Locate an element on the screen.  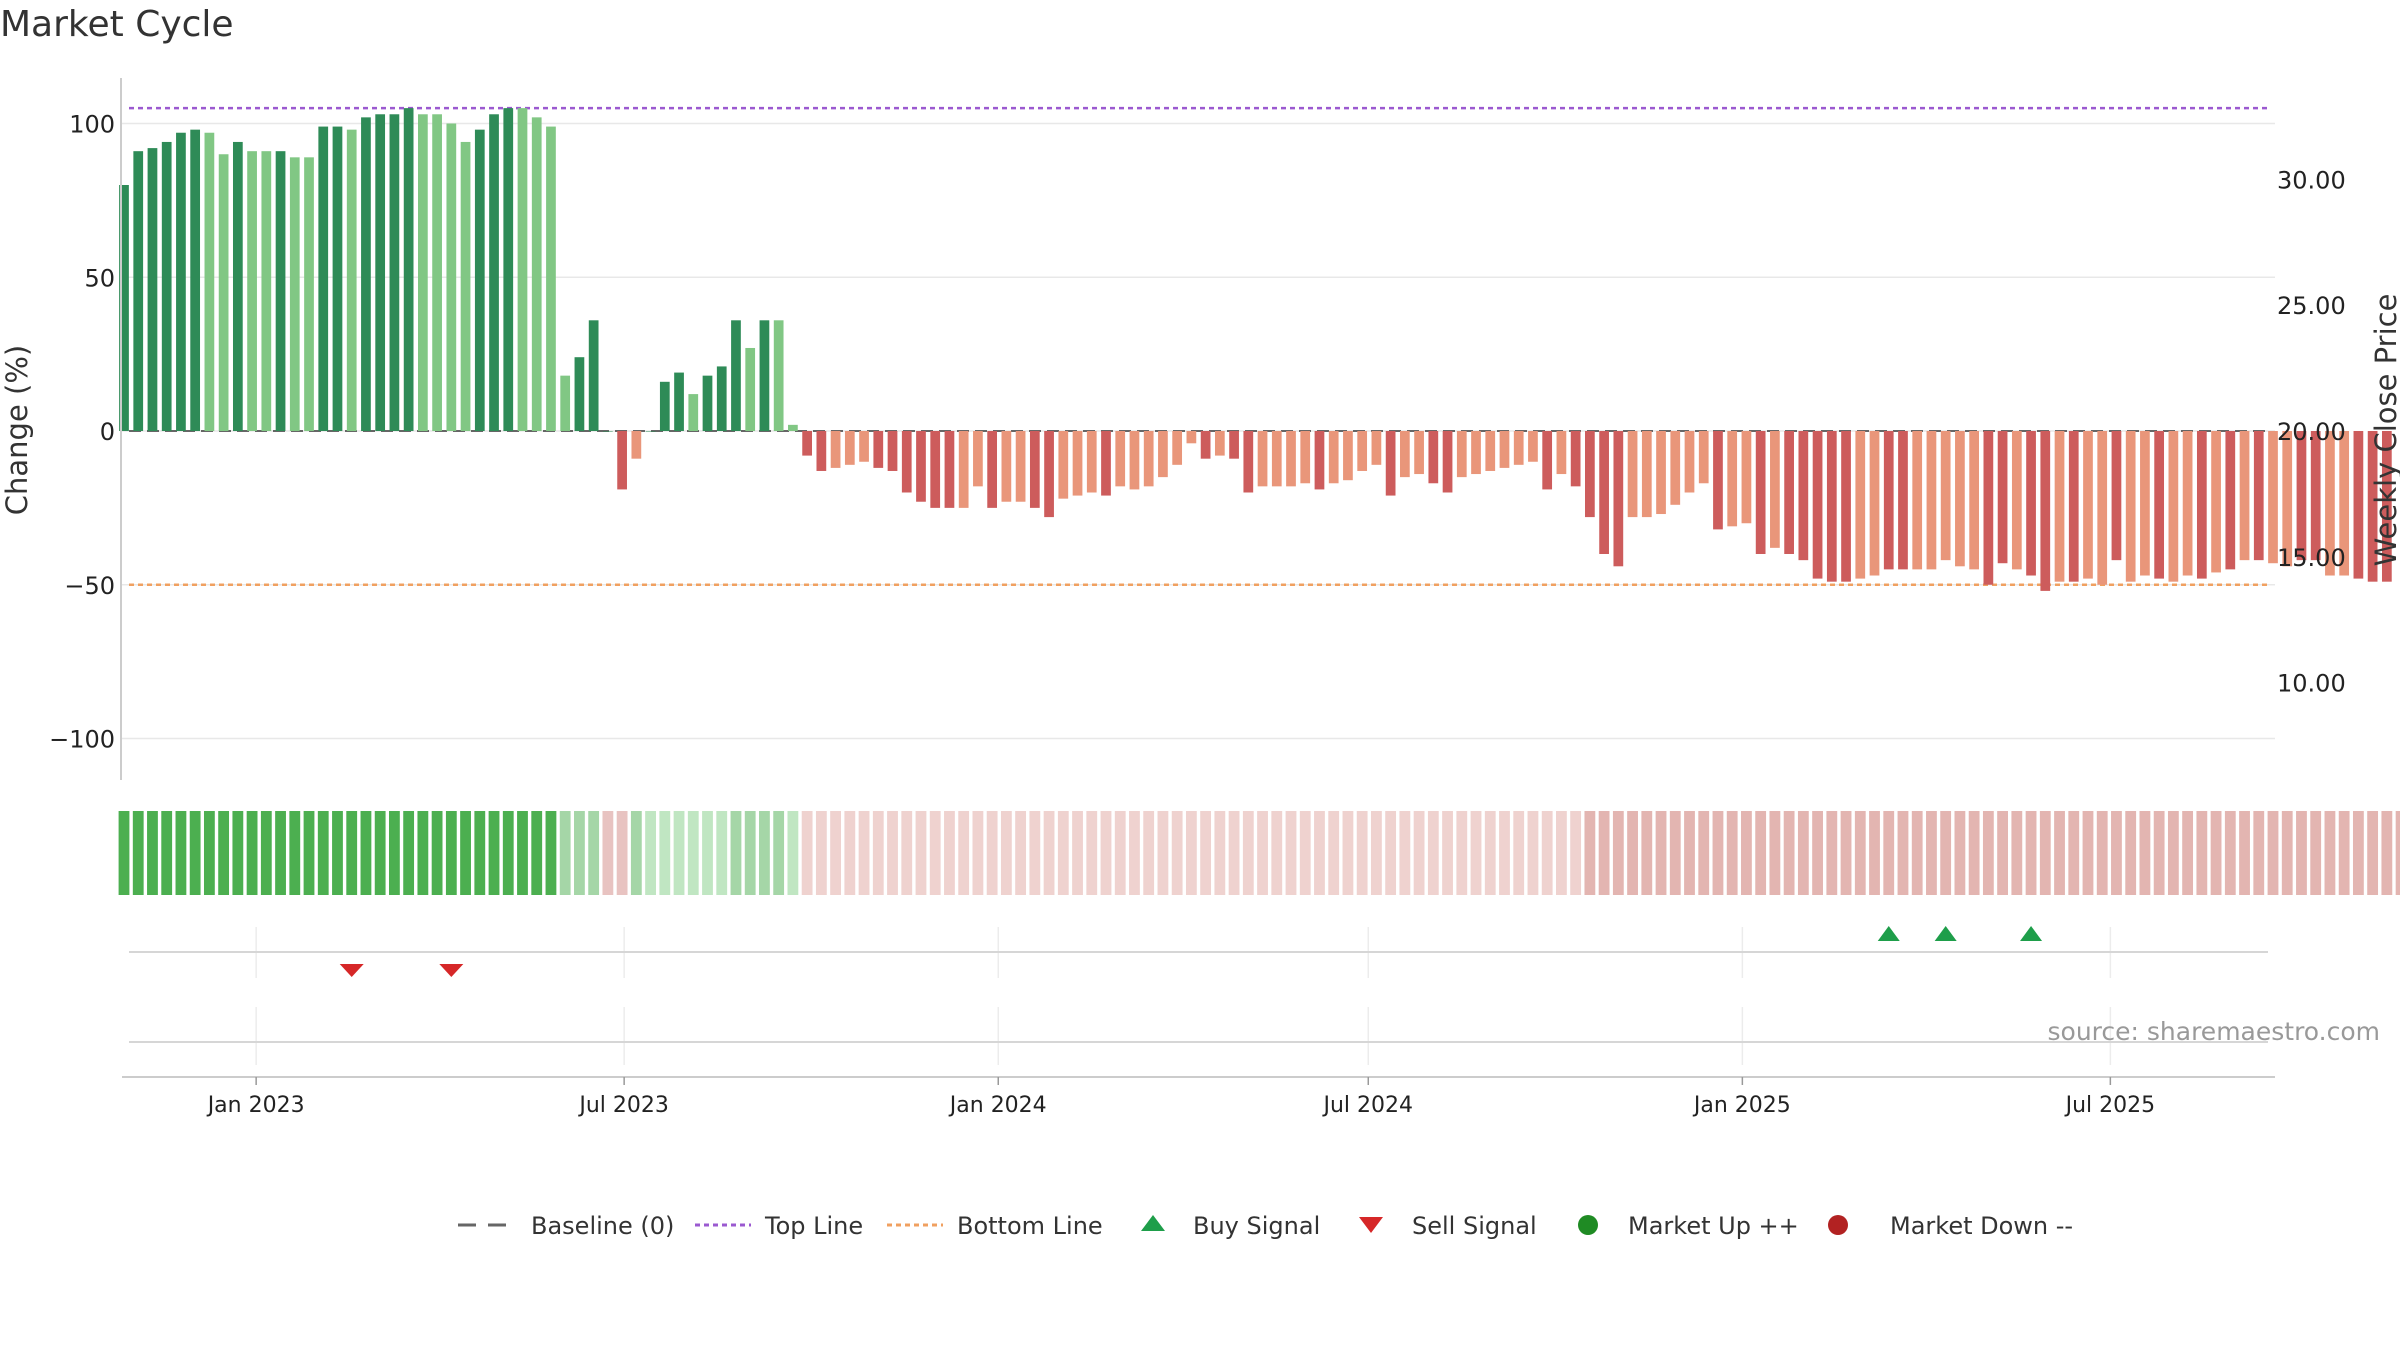
x-tick-label: Jul 2024 is located at coordinates (1367, 1105).